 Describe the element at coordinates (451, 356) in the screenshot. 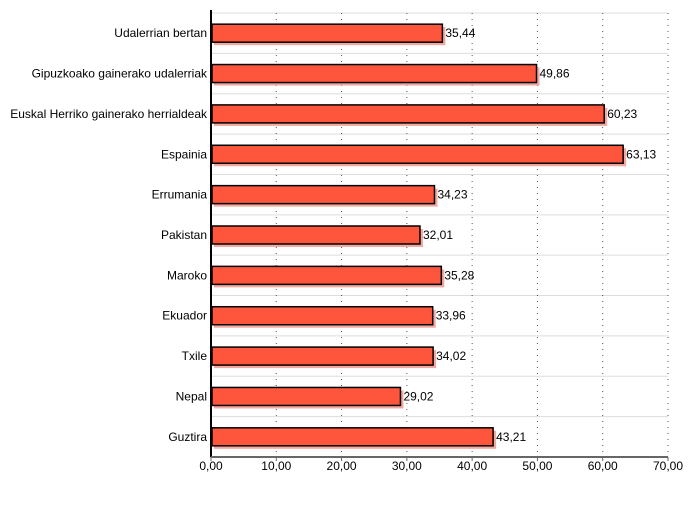

I see `value-label: 34,02` at that location.